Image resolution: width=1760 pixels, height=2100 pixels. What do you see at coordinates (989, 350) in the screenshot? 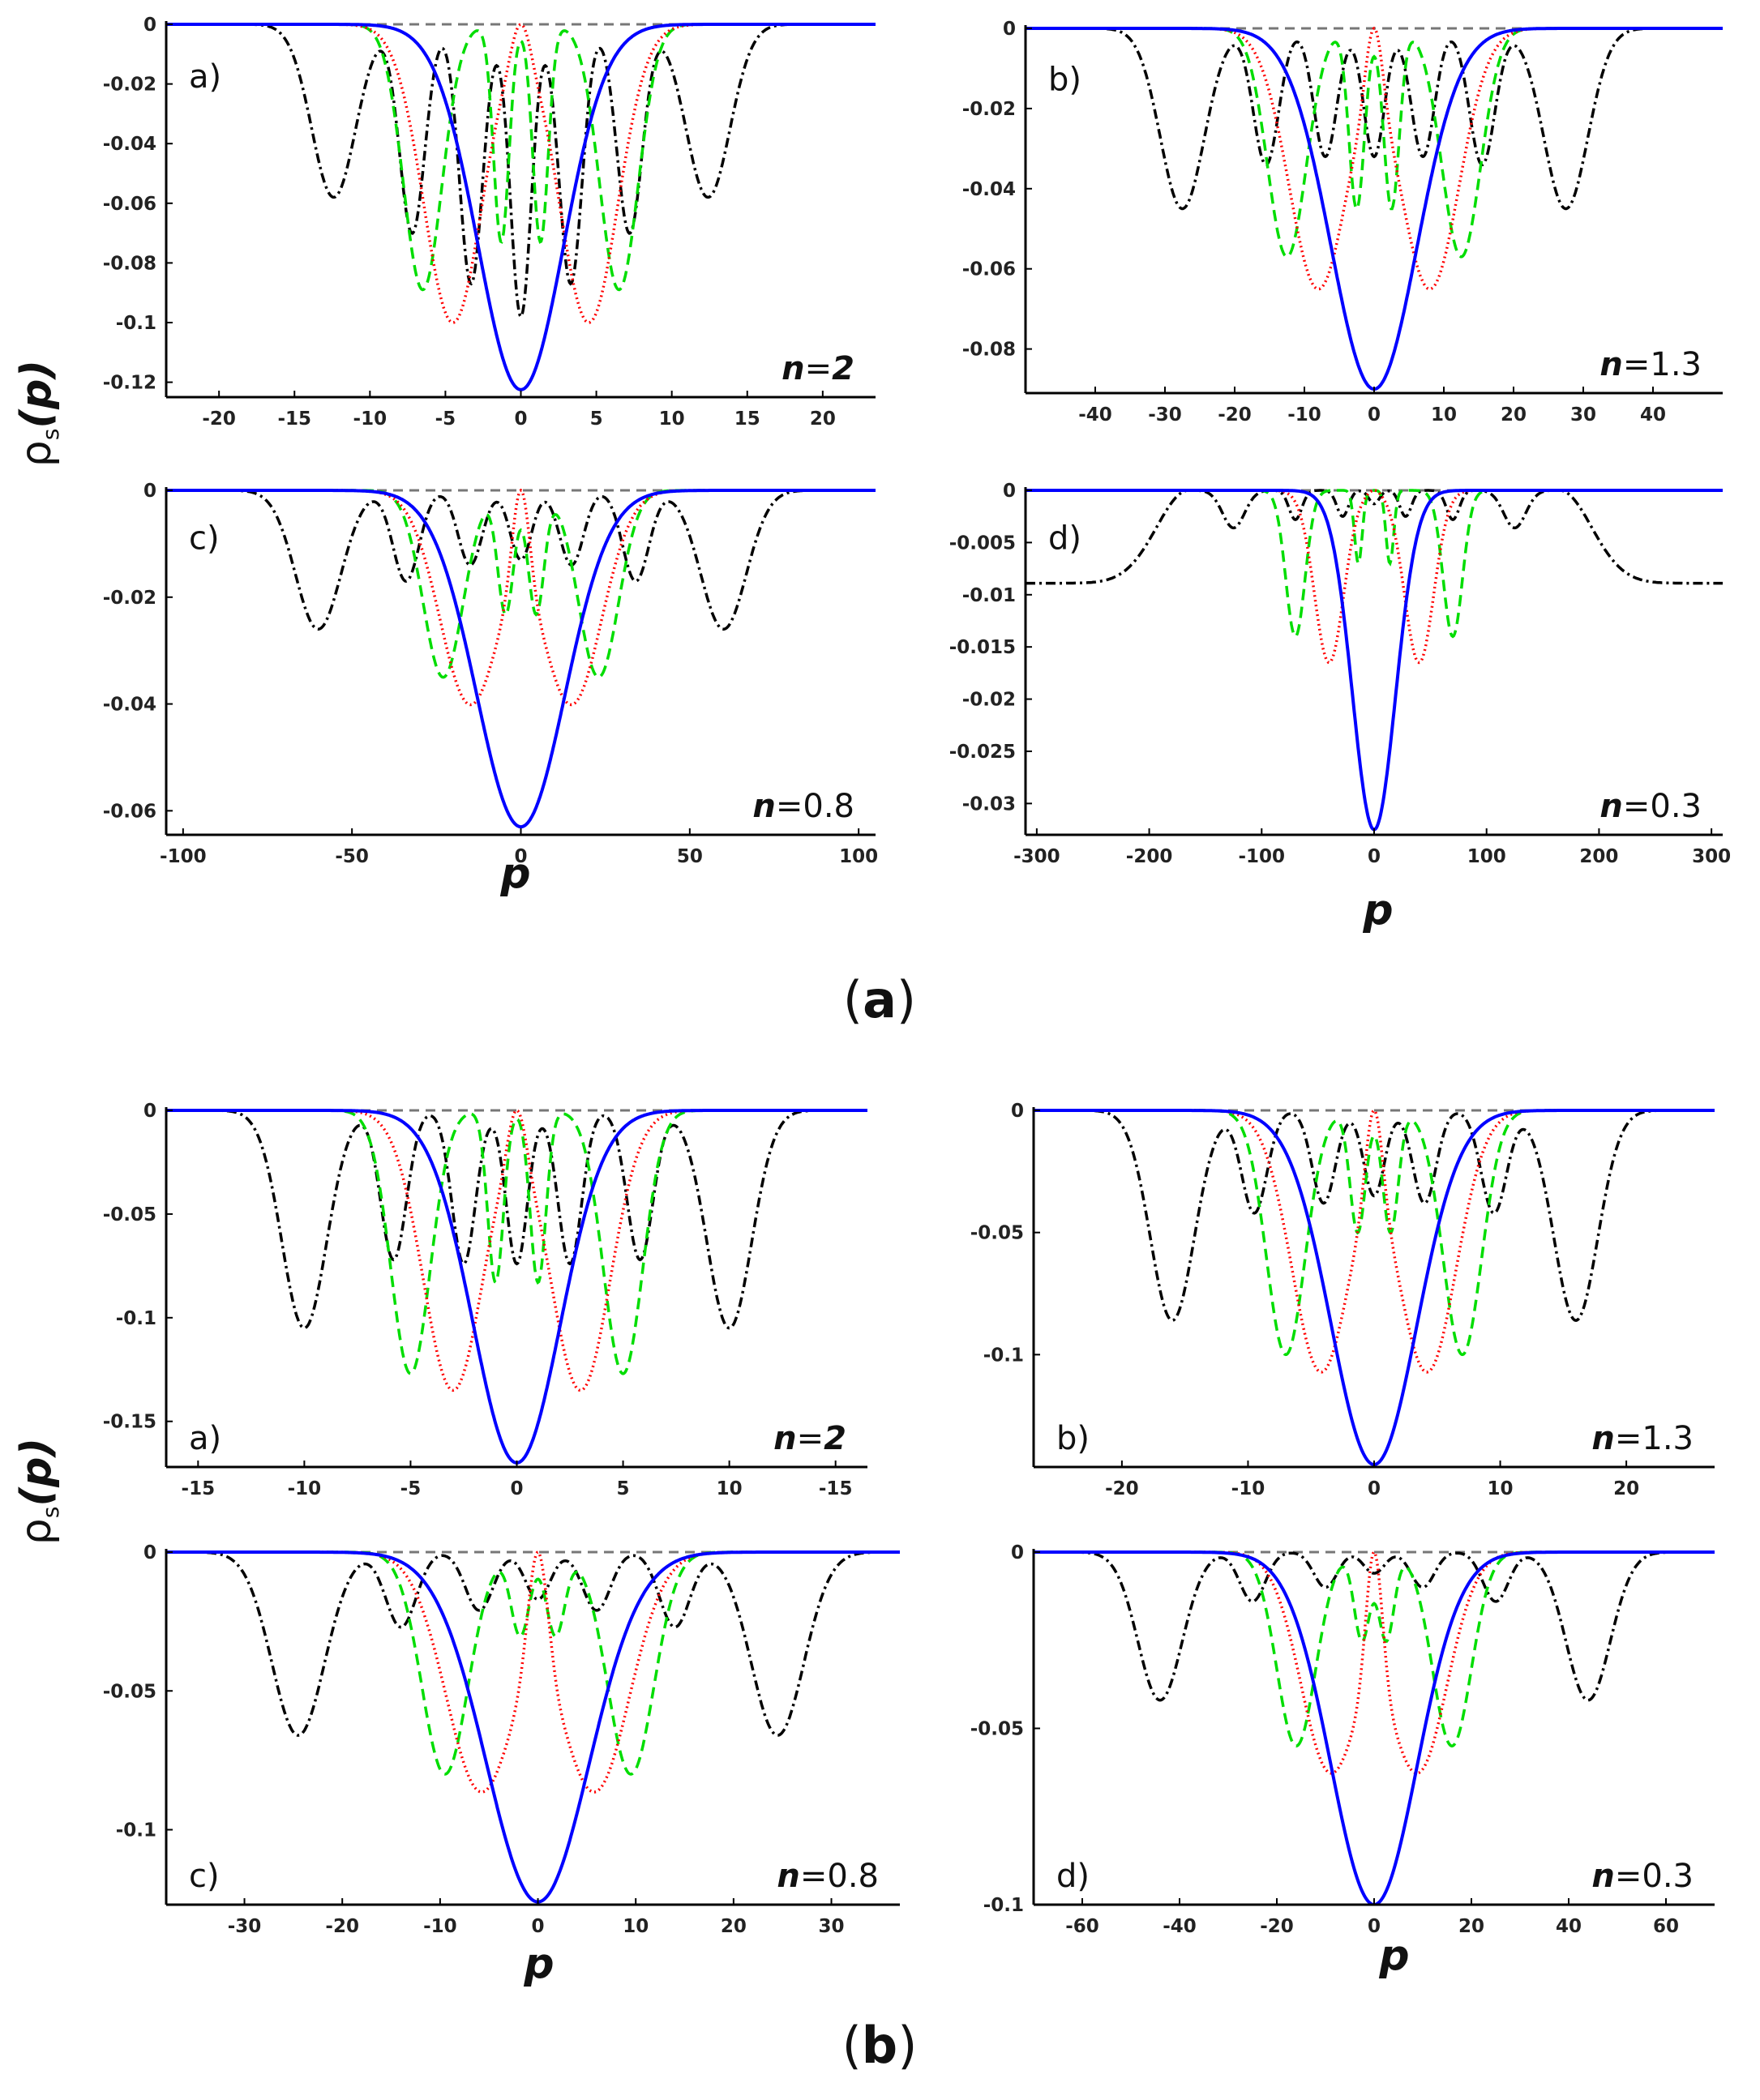
I see `panel-a-b-y-tick-label: -0.08` at bounding box center [989, 350].